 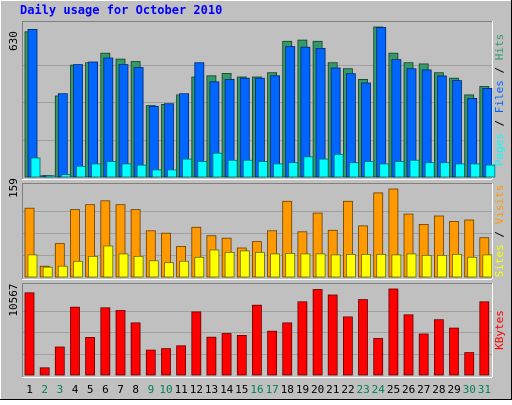 I want to click on series-legend: KBytes, so click(x=499, y=330).